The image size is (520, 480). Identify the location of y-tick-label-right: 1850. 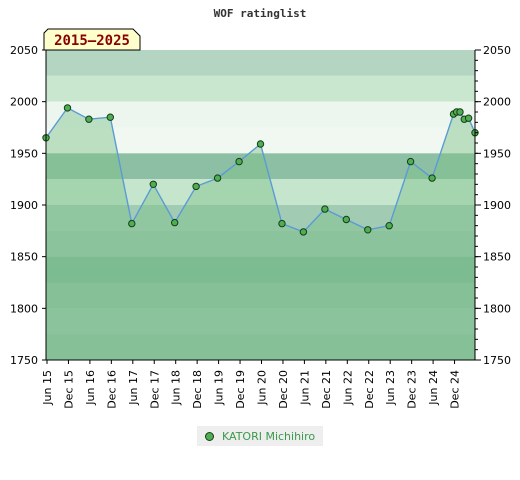
(497, 257).